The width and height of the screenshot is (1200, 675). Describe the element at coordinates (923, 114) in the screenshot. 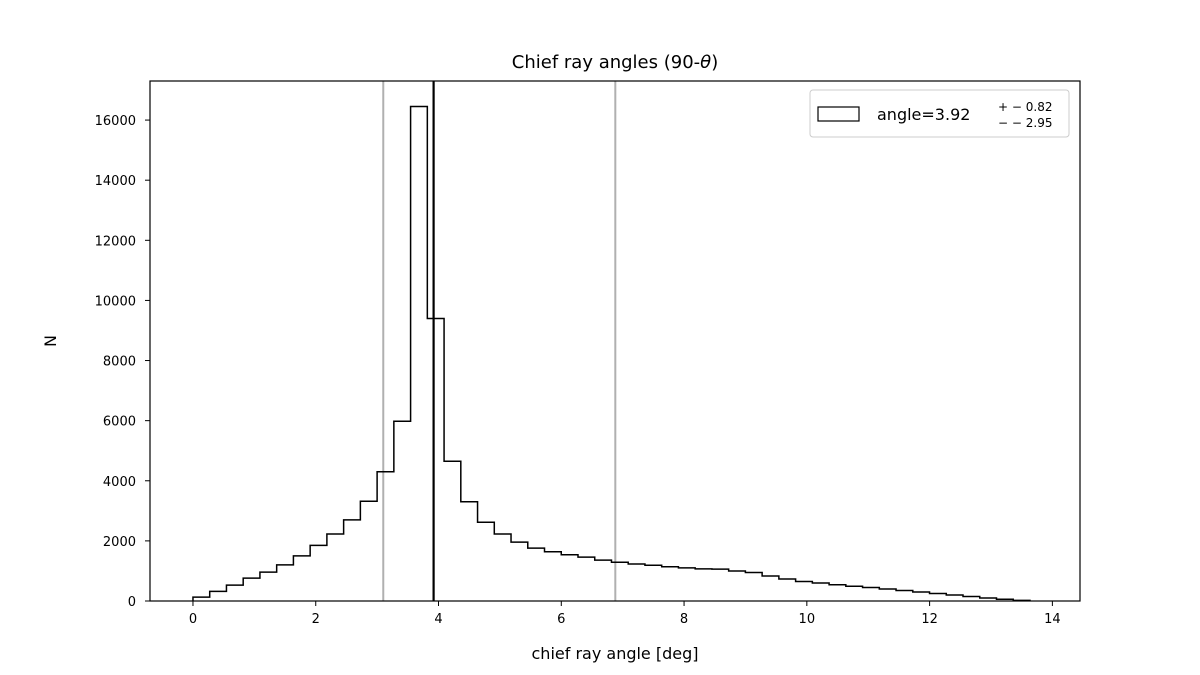

I see `legend-label: angle=3.92` at that location.